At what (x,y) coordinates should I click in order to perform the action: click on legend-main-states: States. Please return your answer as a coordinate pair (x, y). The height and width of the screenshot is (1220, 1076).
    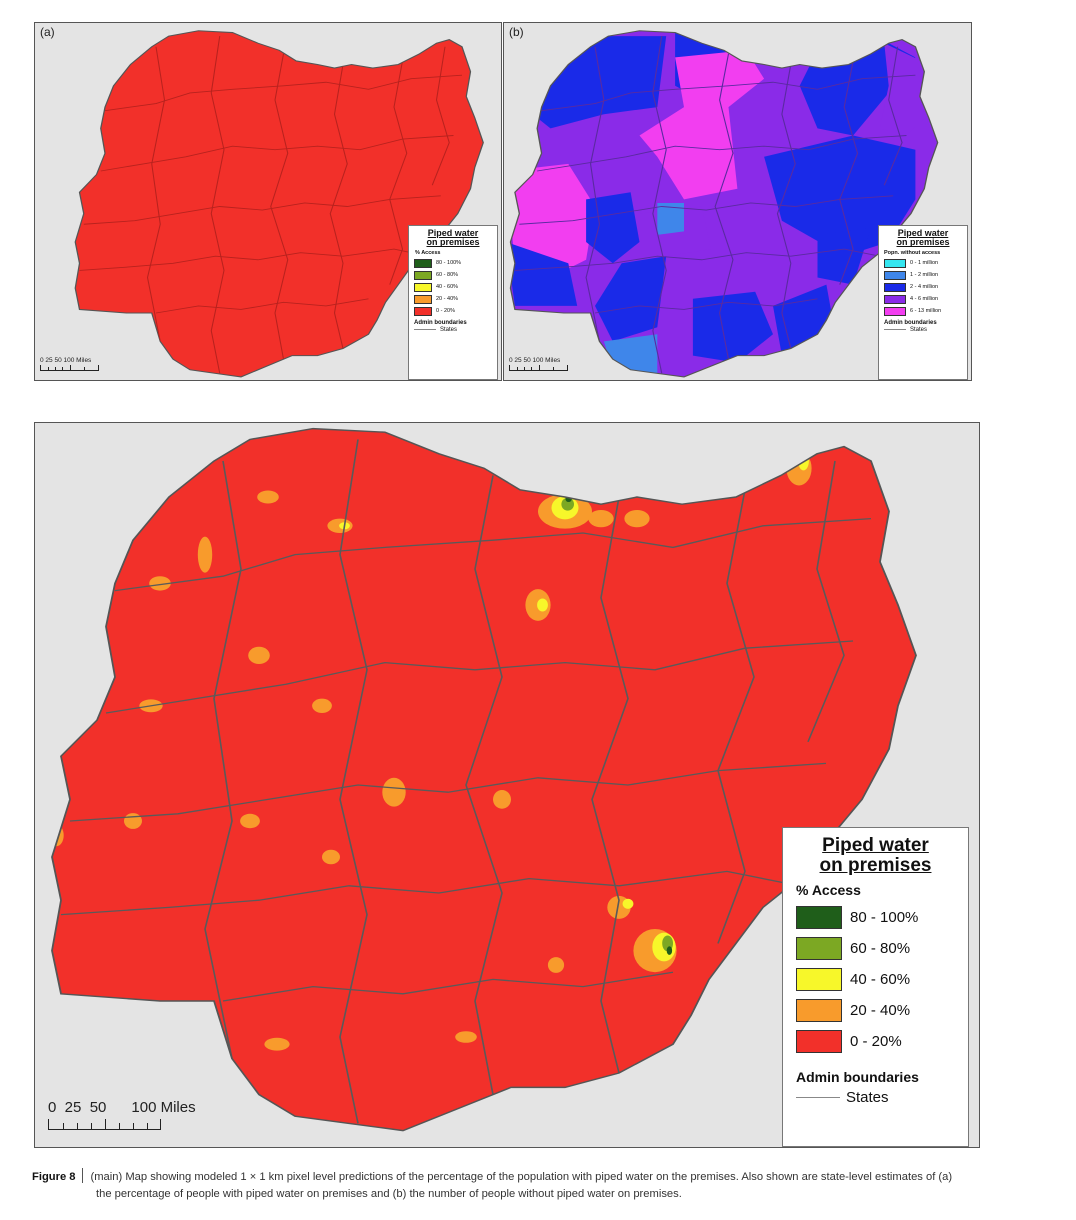
    Looking at the image, I should click on (882, 1097).